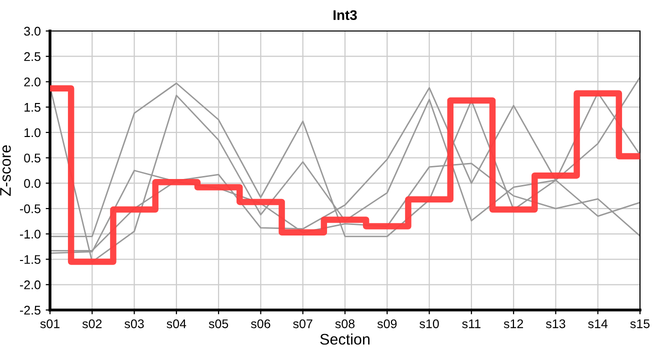  Describe the element at coordinates (598, 323) in the screenshot. I see `x-tick-label: s14` at that location.